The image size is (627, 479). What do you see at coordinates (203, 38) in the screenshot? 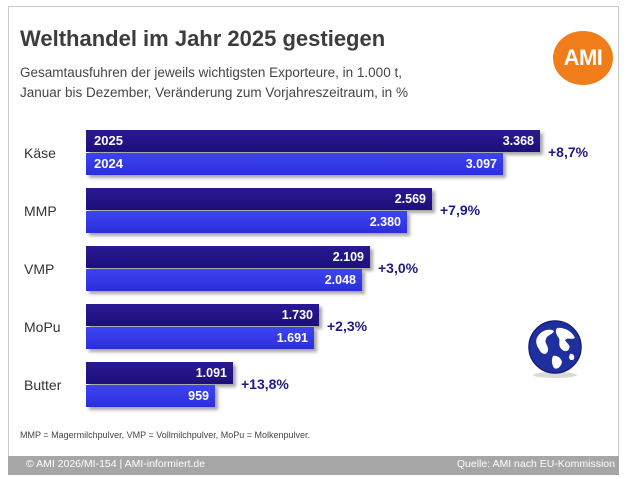
I see `chart-title: Welthandel im Jahr 2025 gestiegen` at bounding box center [203, 38].